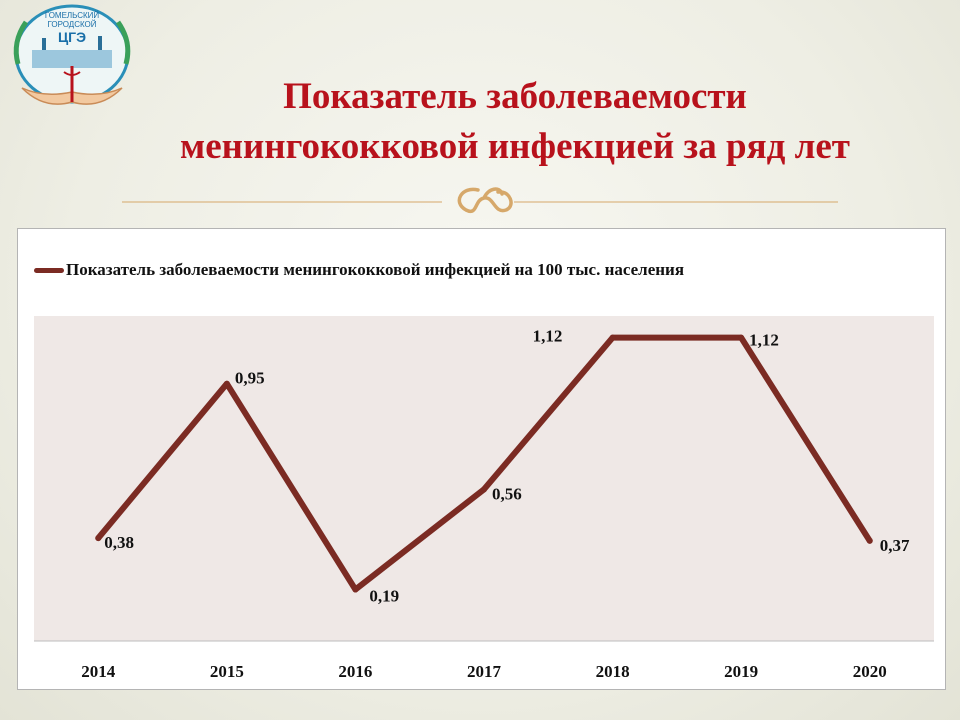 This screenshot has height=720, width=960. Describe the element at coordinates (49, 270) in the screenshot. I see `legend-swatch` at that location.